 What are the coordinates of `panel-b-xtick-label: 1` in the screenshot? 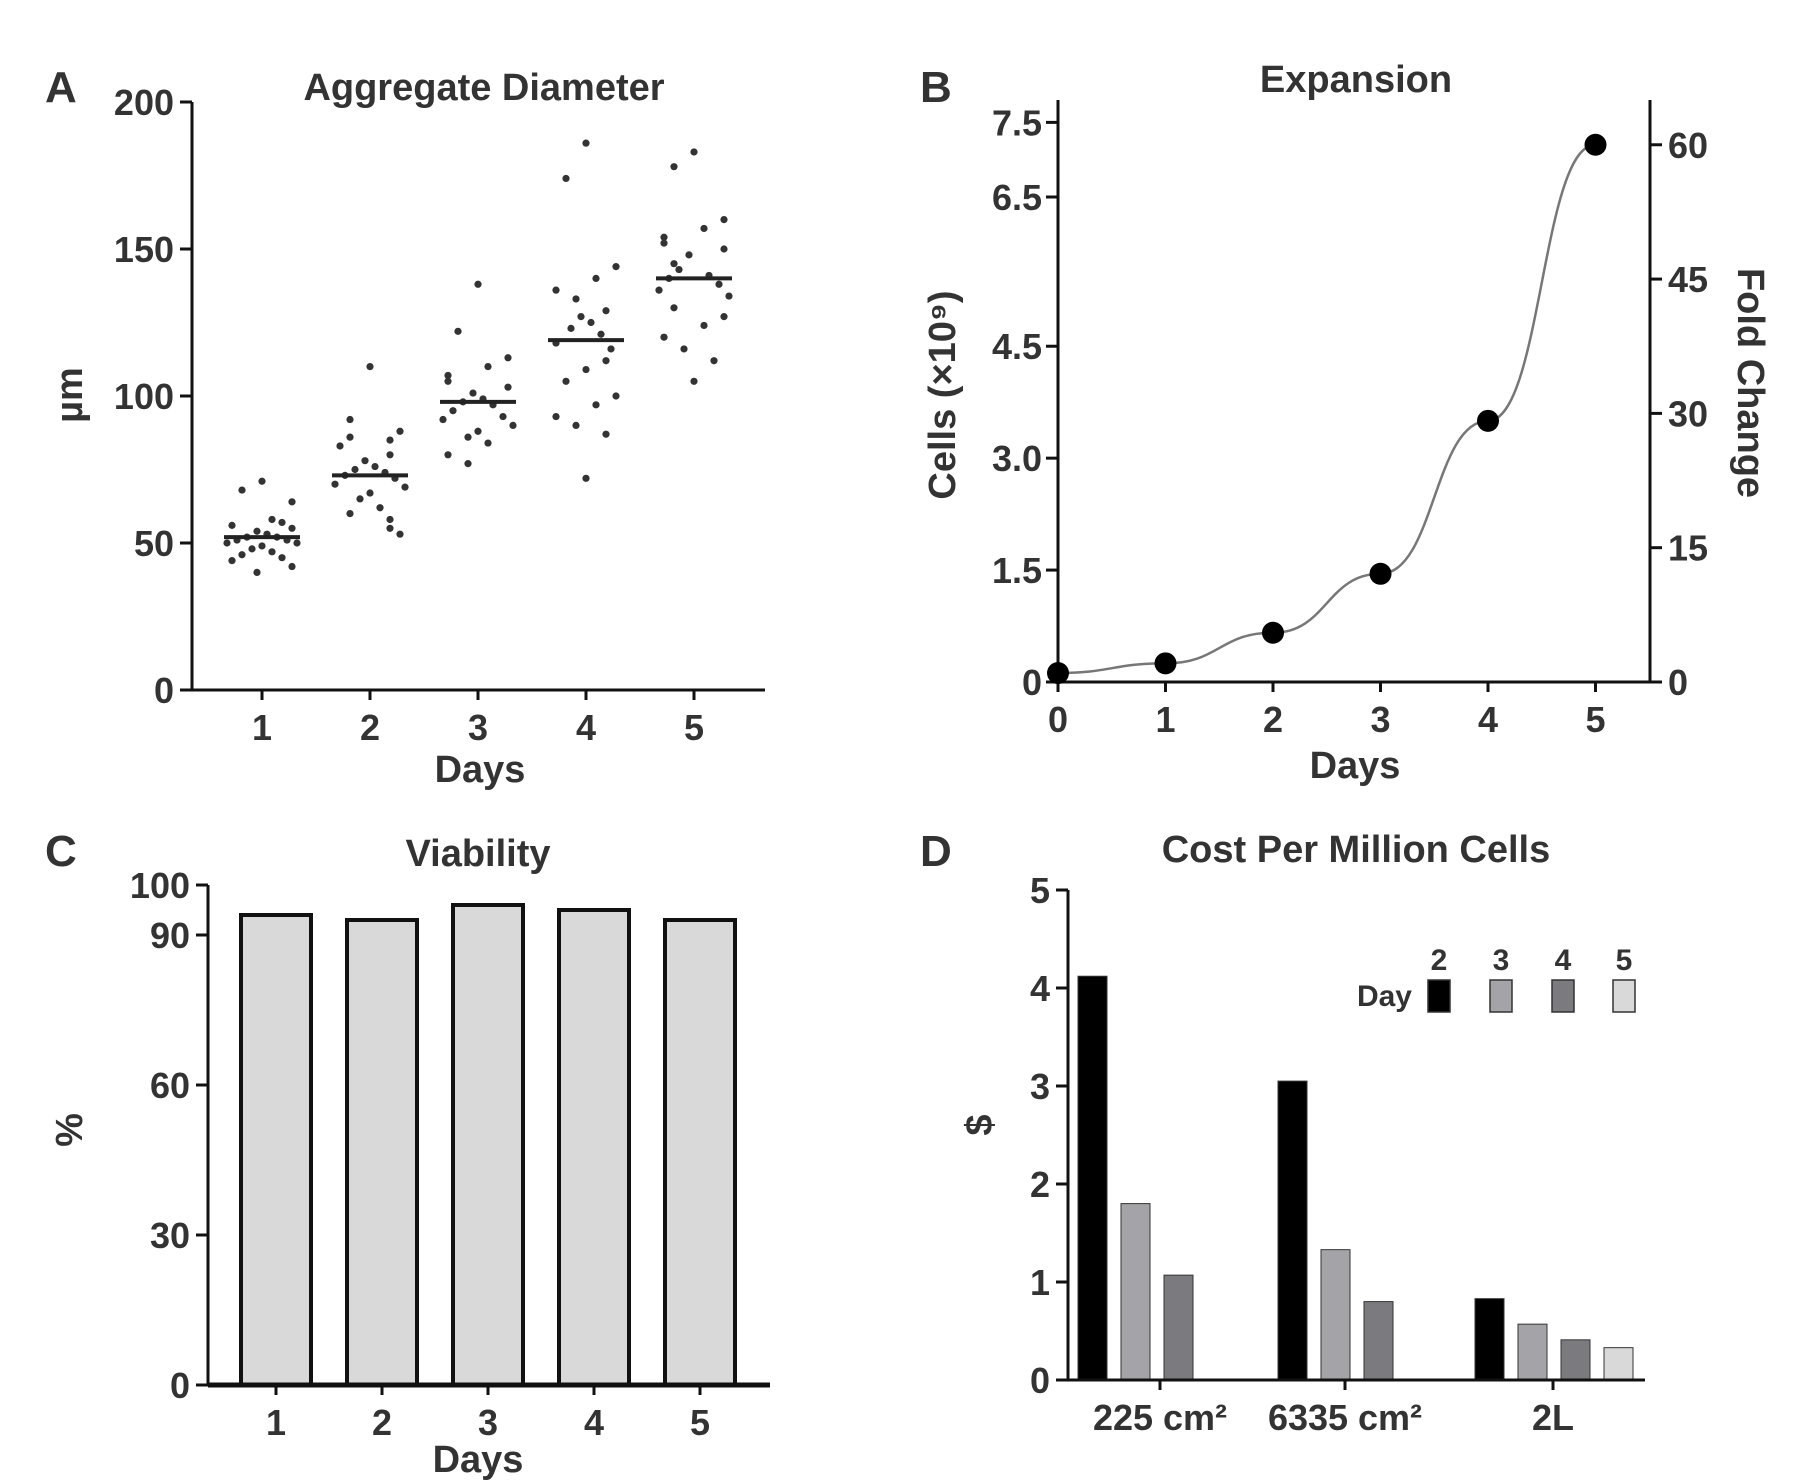 It's located at (1165, 719).